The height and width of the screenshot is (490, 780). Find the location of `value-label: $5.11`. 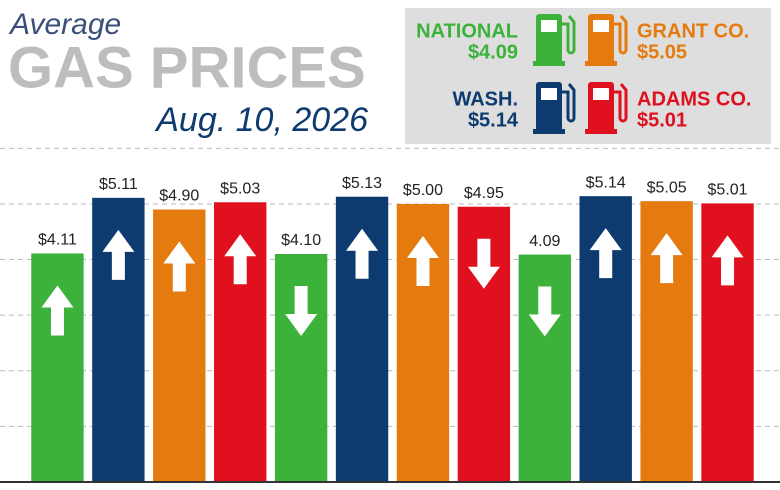

value-label: $5.11 is located at coordinates (118, 184).